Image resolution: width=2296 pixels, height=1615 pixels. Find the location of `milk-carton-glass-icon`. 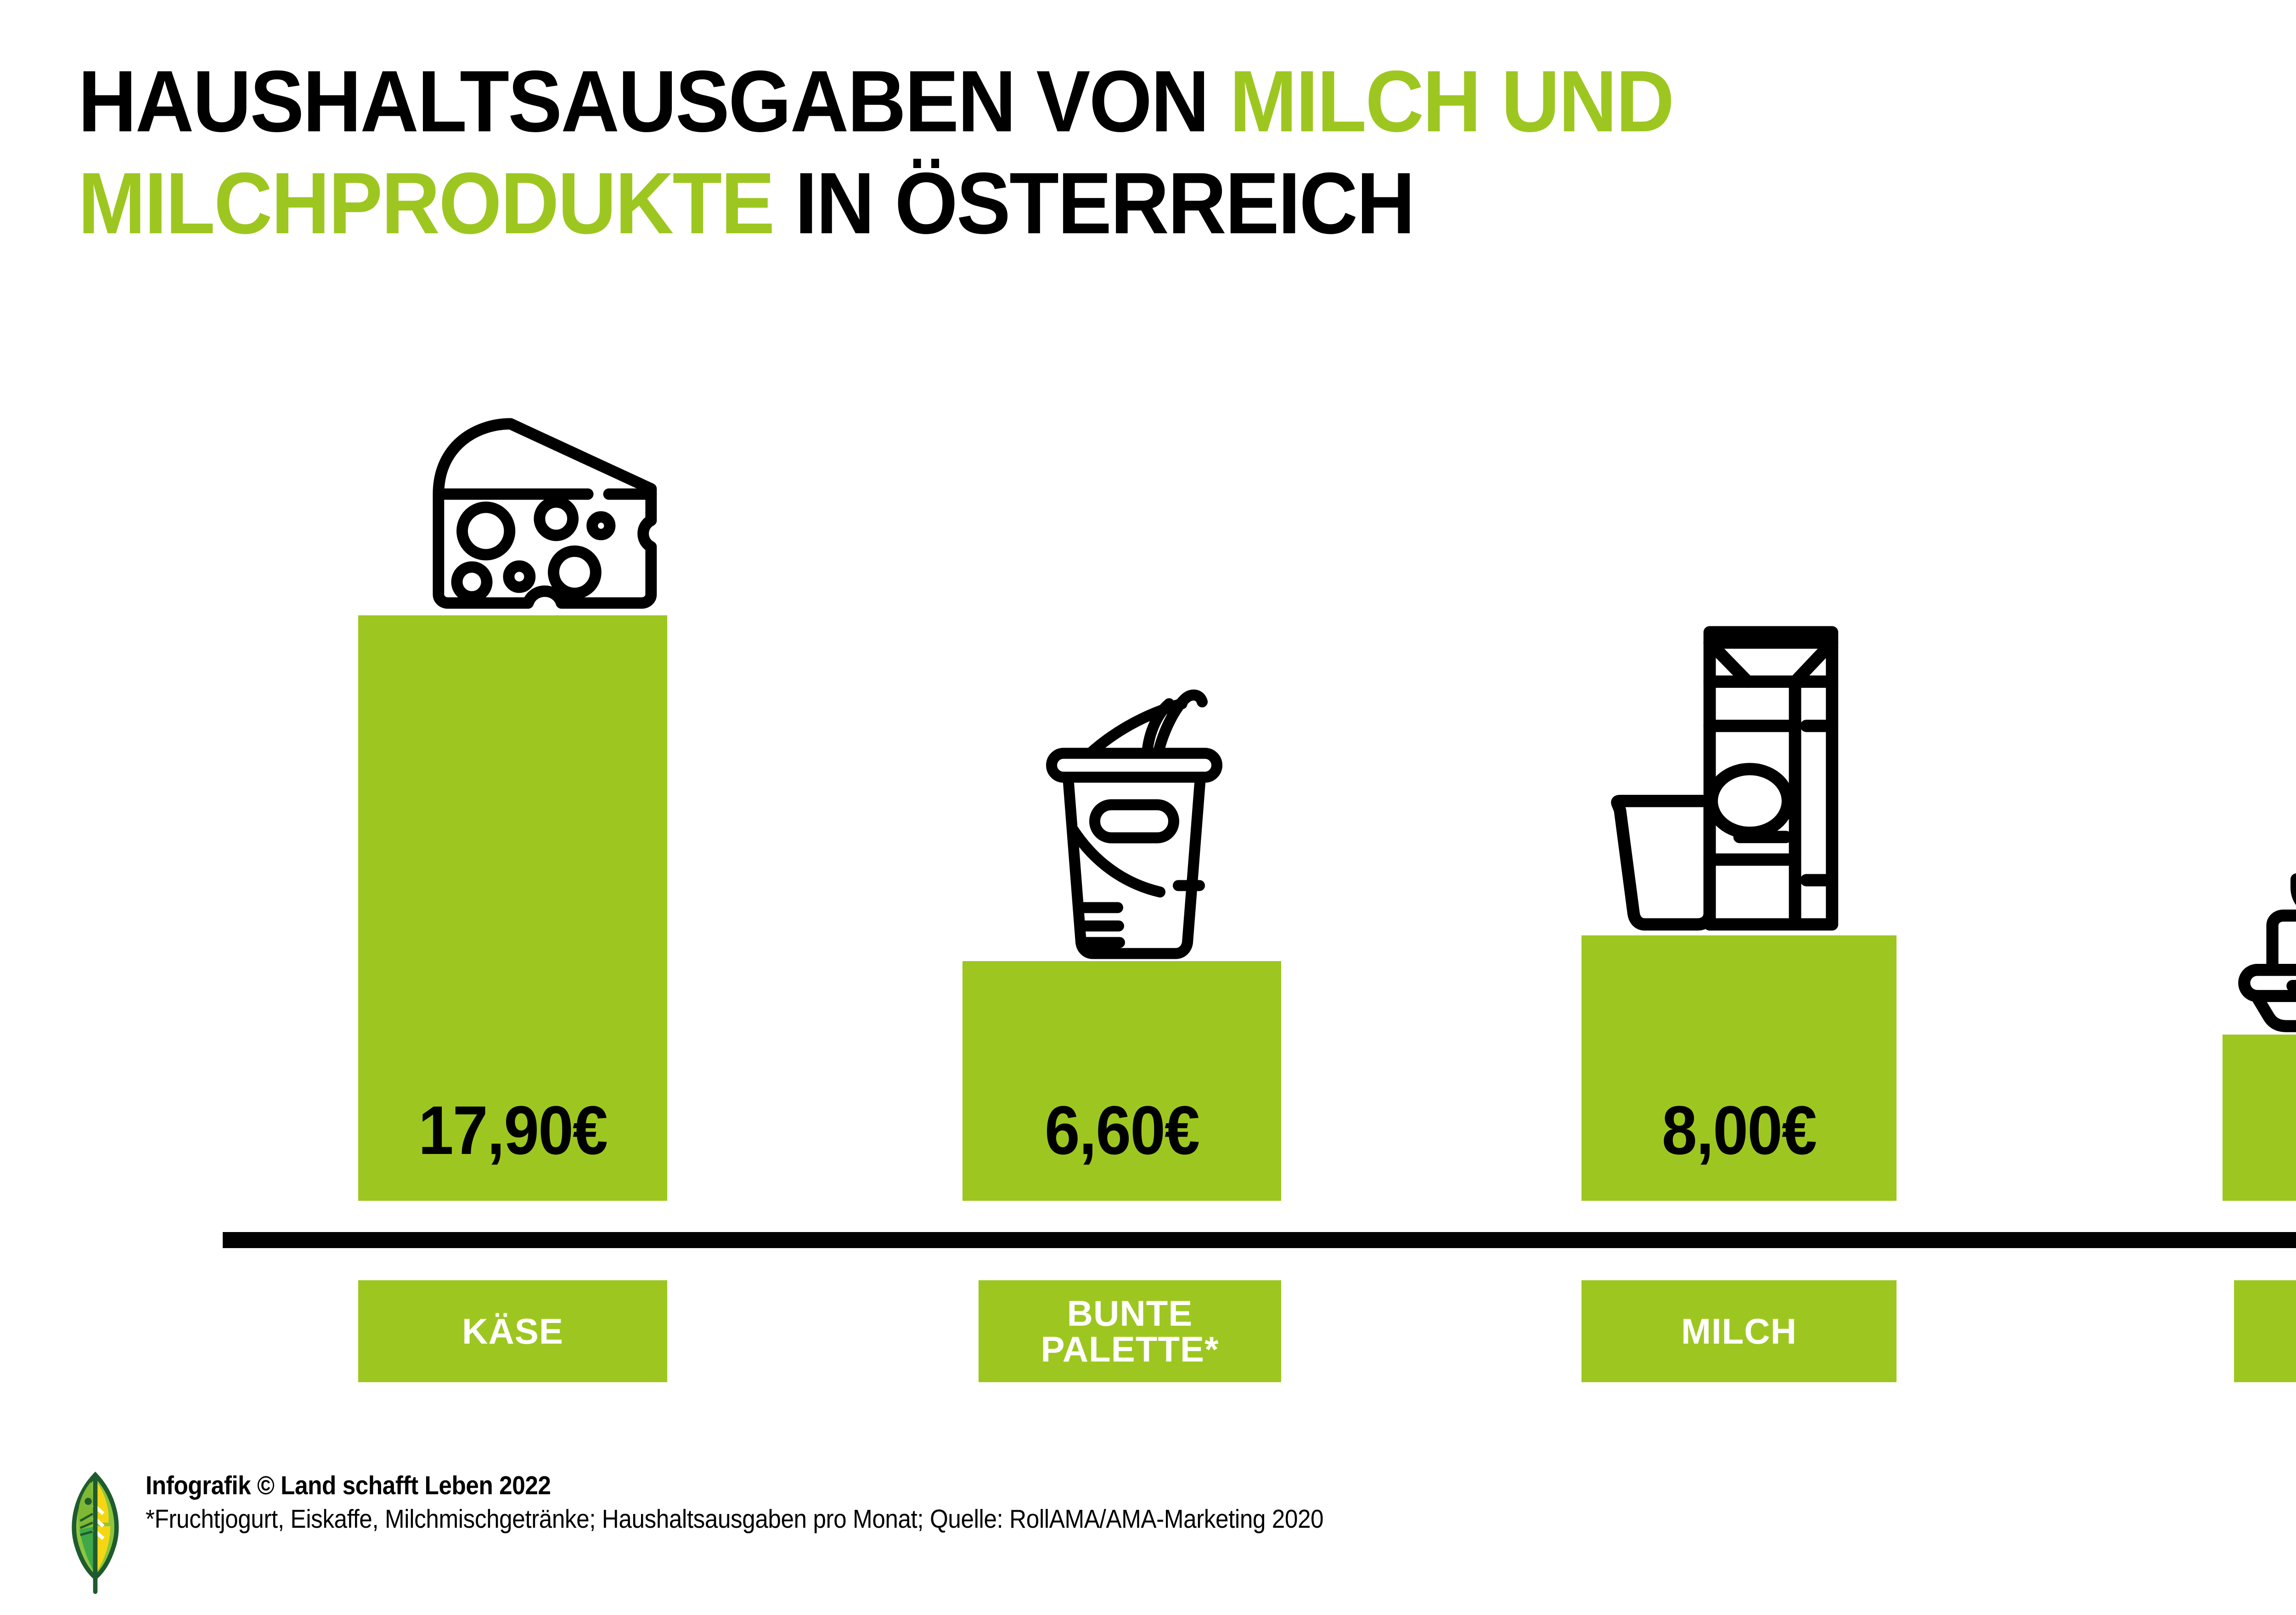

milk-carton-glass-icon is located at coordinates (1722, 779).